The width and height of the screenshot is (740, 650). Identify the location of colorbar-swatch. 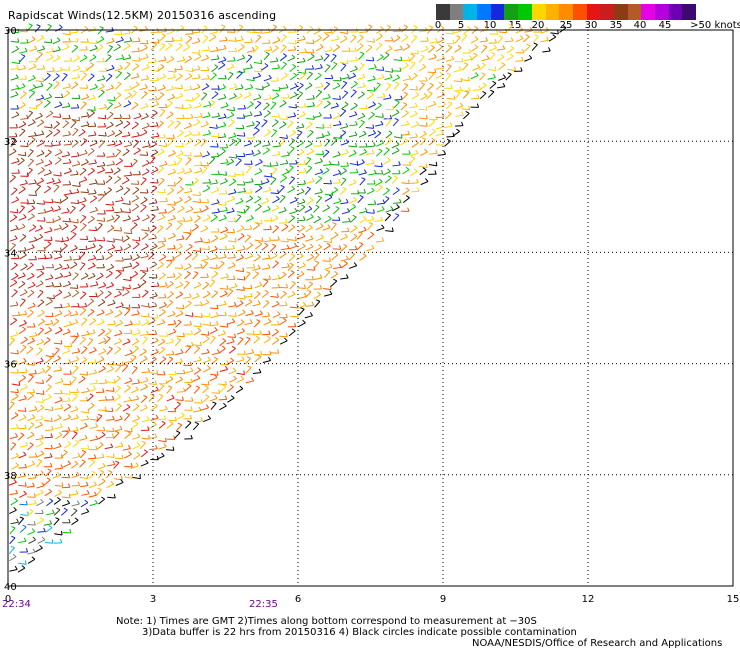
(566, 12).